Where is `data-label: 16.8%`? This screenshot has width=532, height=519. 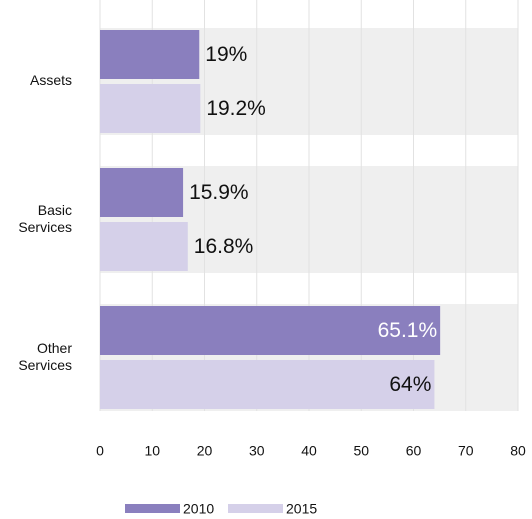 data-label: 16.8% is located at coordinates (224, 246).